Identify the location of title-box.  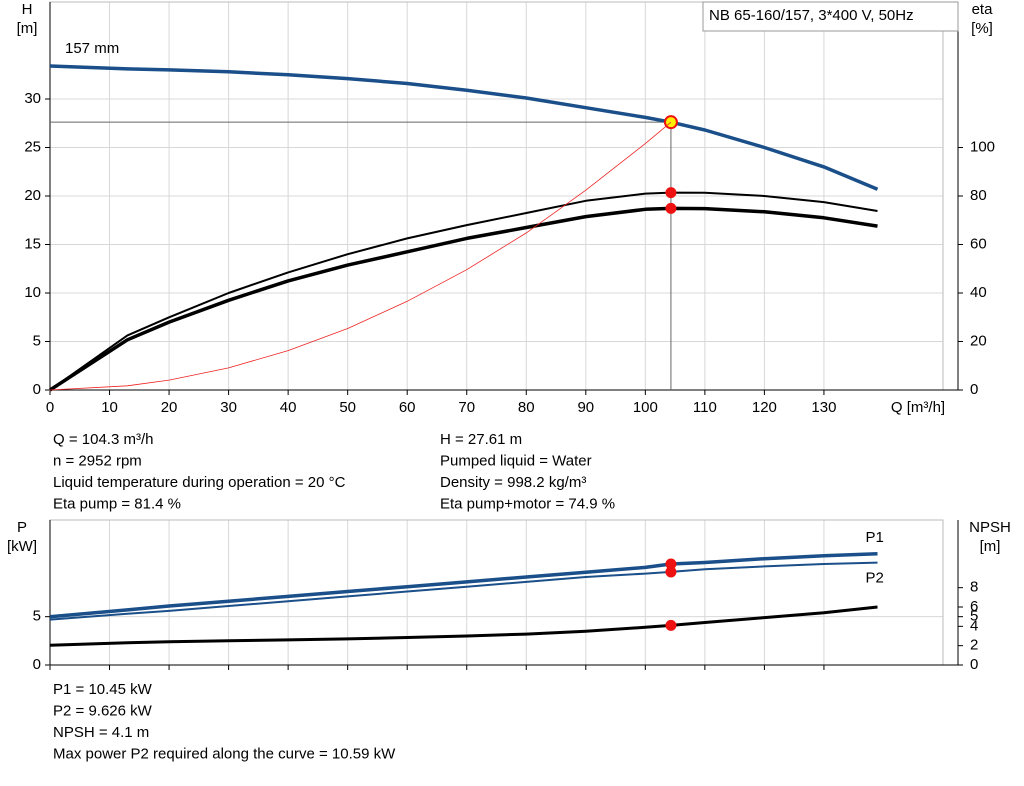
(830, 16).